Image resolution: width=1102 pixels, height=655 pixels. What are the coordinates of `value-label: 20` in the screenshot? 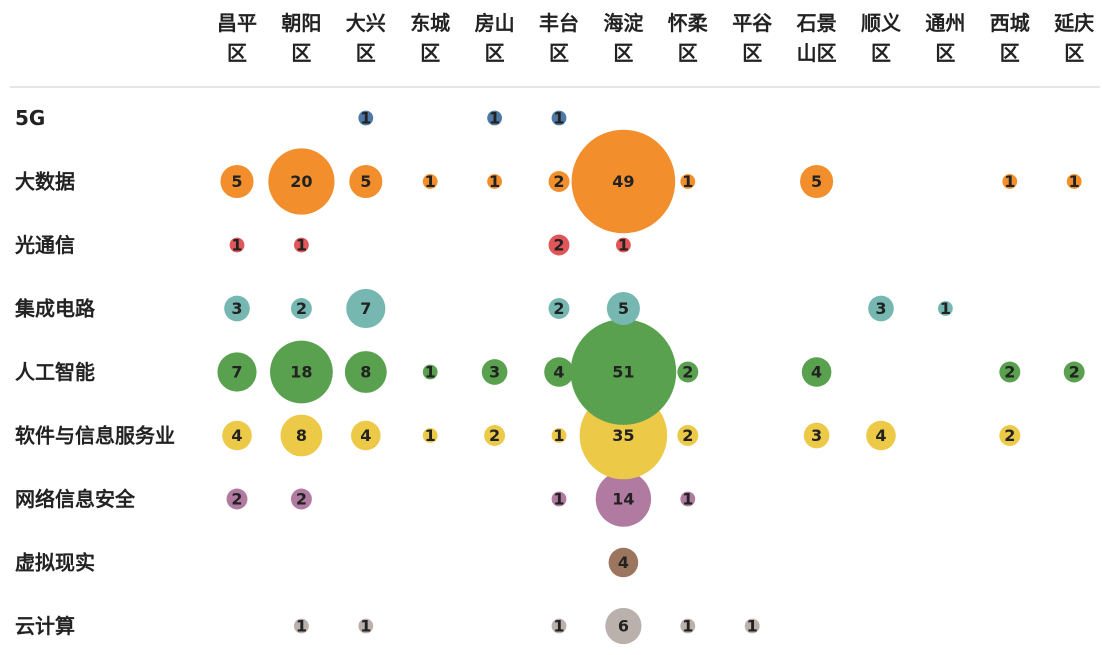 It's located at (301, 181).